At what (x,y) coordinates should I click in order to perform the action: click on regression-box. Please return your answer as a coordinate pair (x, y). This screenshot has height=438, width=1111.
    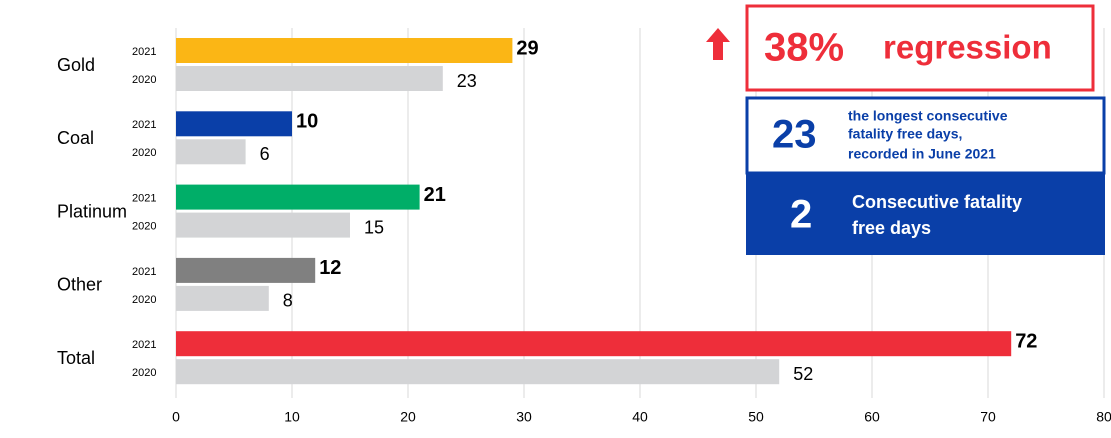
    Looking at the image, I should click on (920, 48).